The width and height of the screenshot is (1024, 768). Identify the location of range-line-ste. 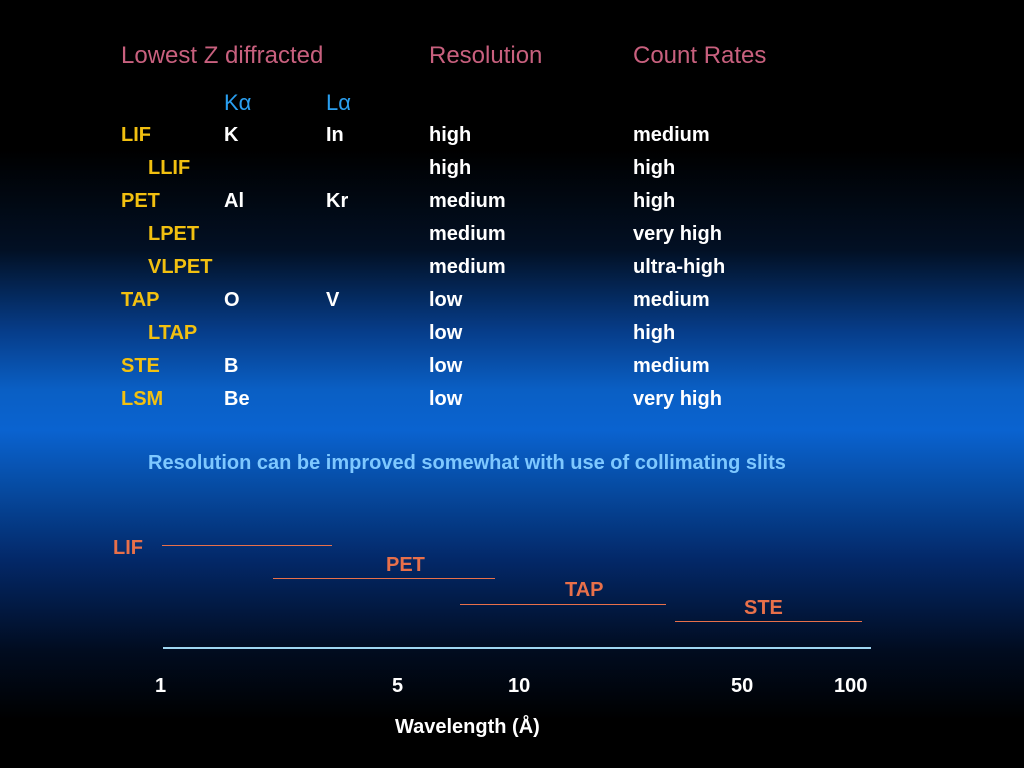
(768, 621).